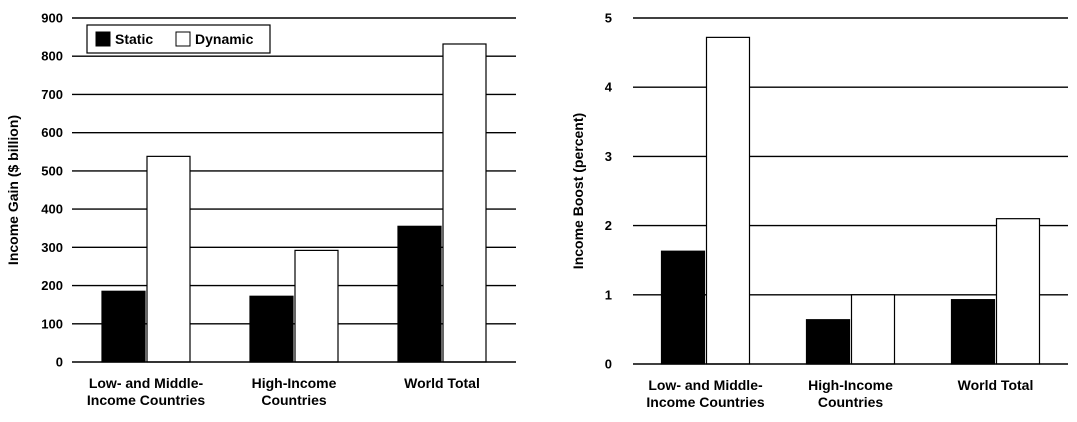  Describe the element at coordinates (608, 225) in the screenshot. I see `y-tick-label: 2` at that location.